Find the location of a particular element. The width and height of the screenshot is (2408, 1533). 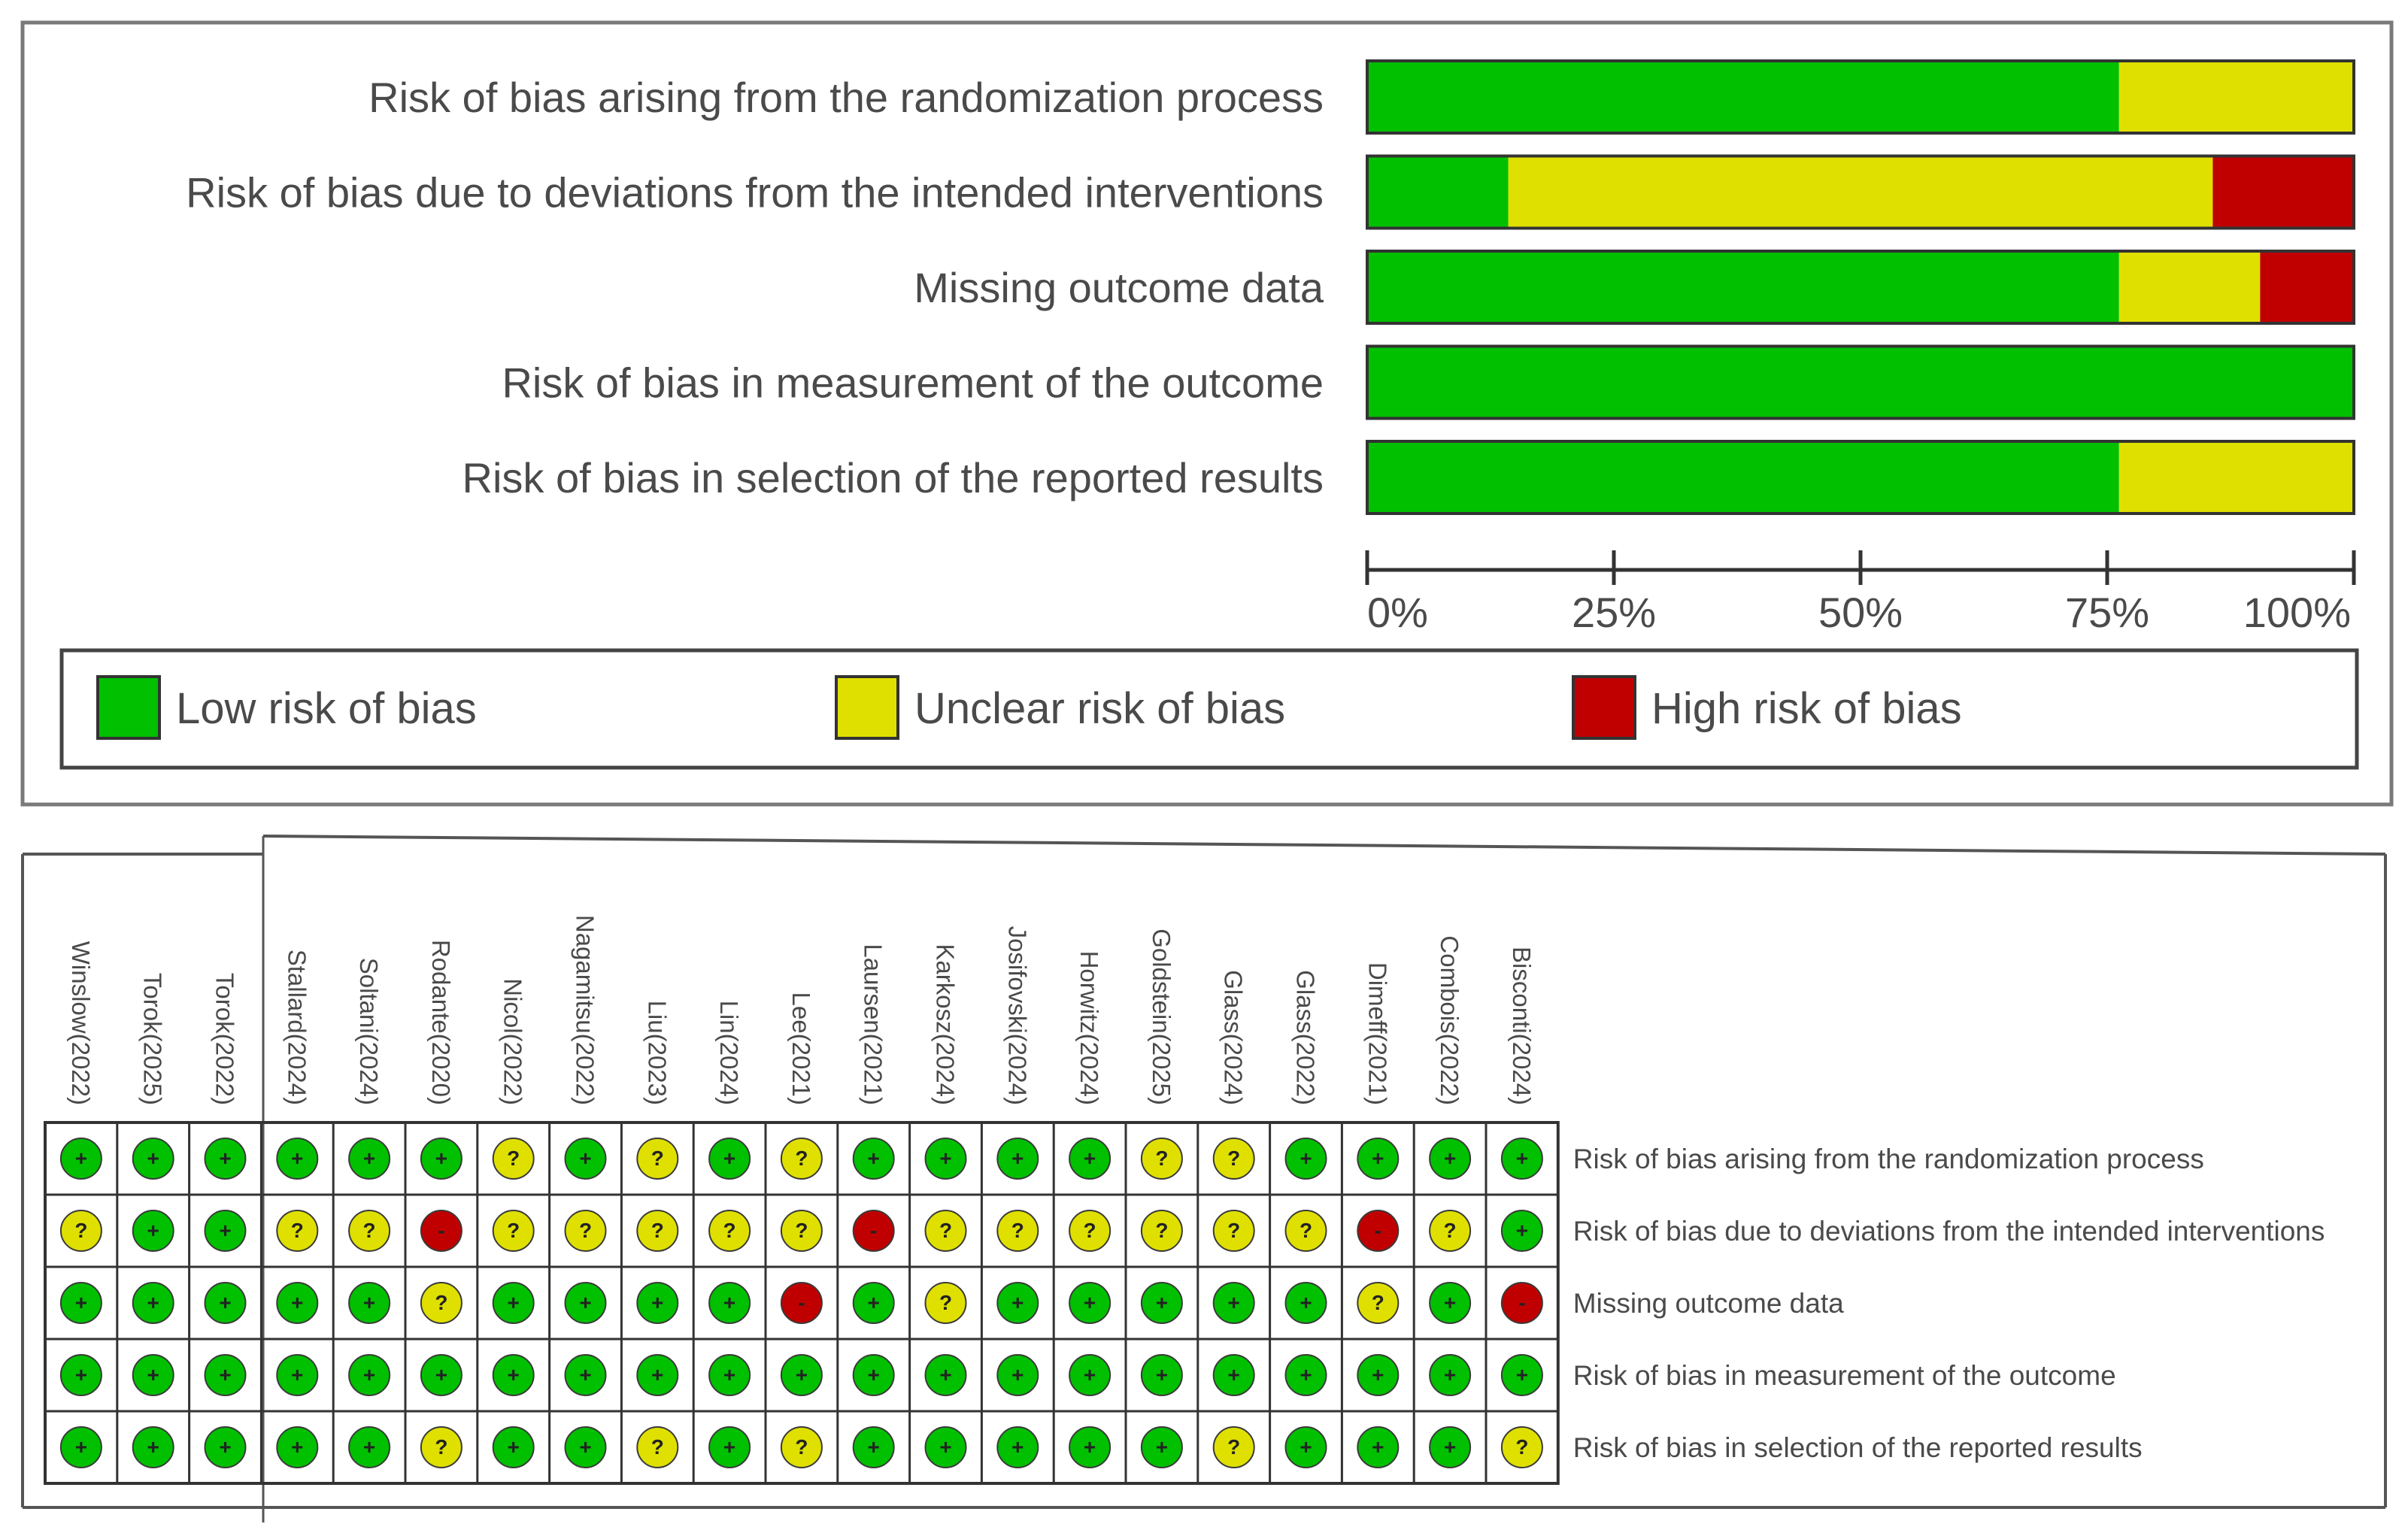

legend-swatch-unclear-risk-of-bias is located at coordinates (867, 707).